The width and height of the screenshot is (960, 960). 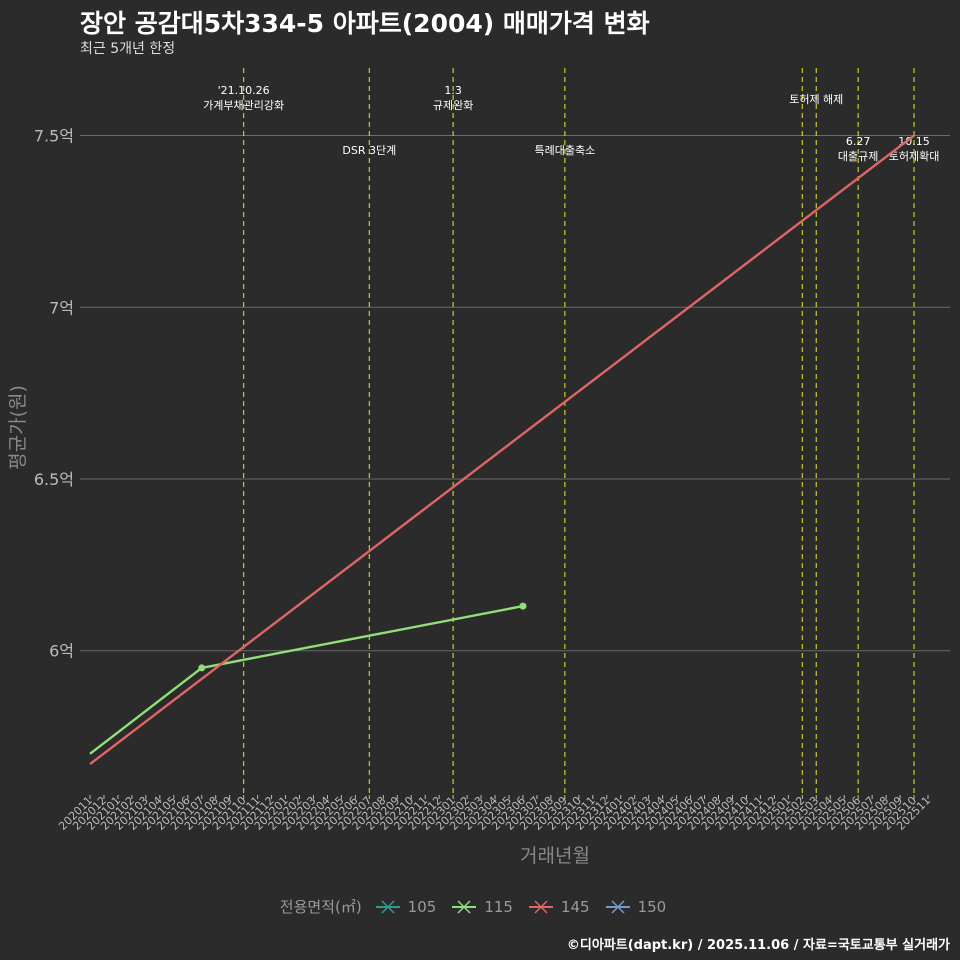 What do you see at coordinates (617, 906) in the screenshot?
I see `legend-key-150-icon` at bounding box center [617, 906].